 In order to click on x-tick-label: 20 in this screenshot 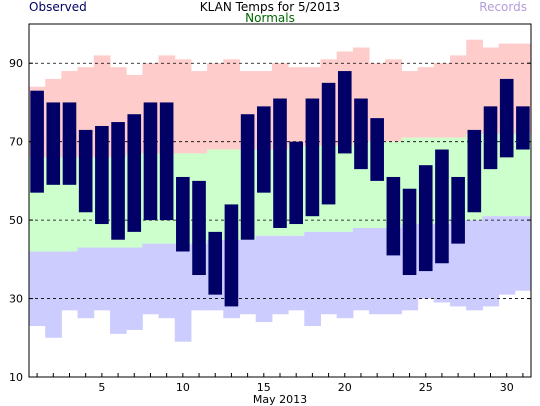, I will do `click(345, 387)`.